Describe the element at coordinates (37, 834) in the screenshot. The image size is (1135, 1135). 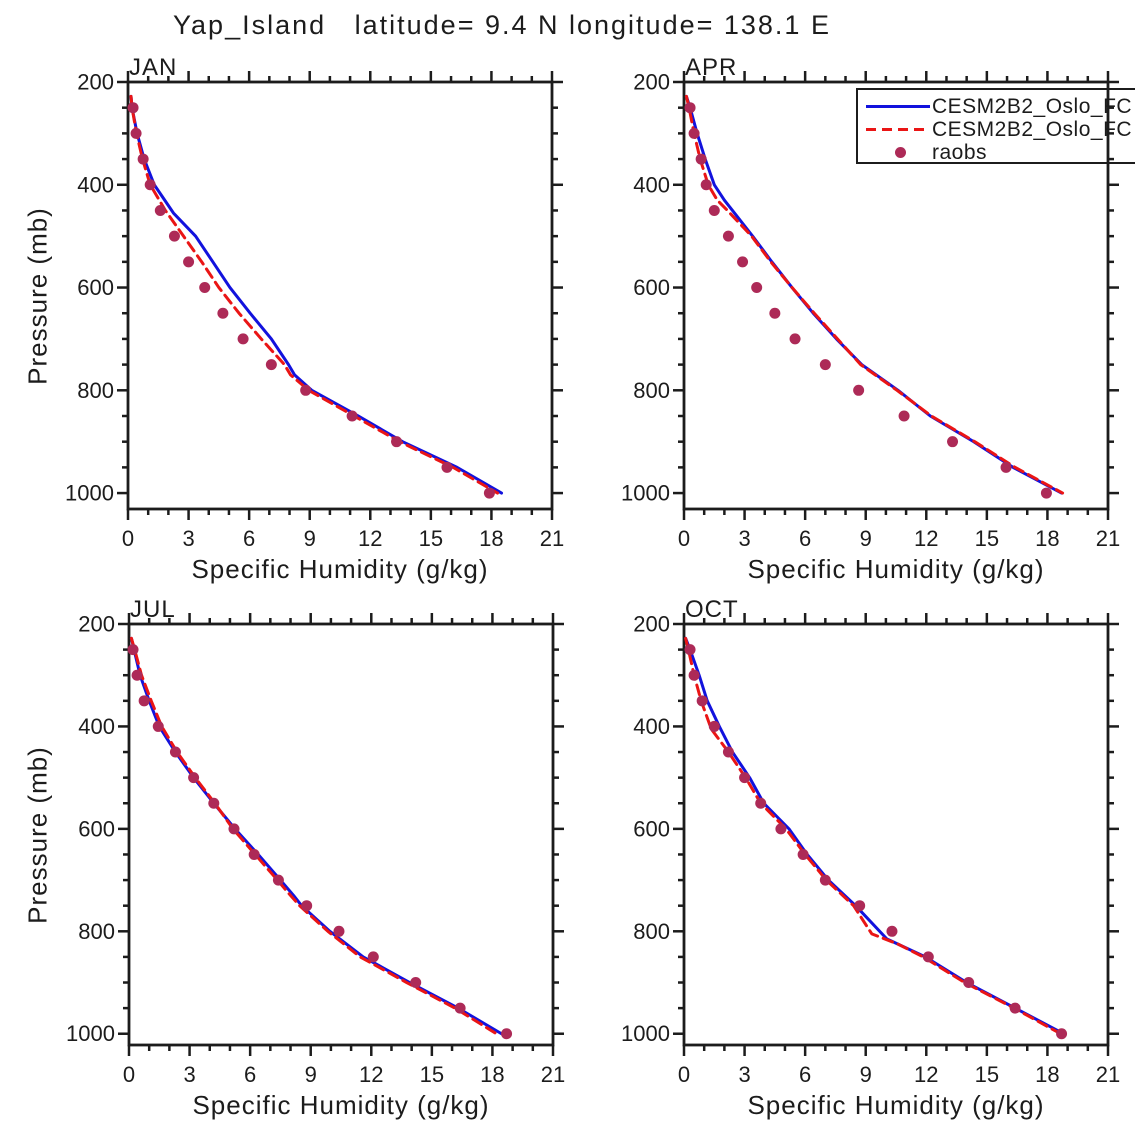
I see `y-axis-title: Pressure (mb)` at that location.